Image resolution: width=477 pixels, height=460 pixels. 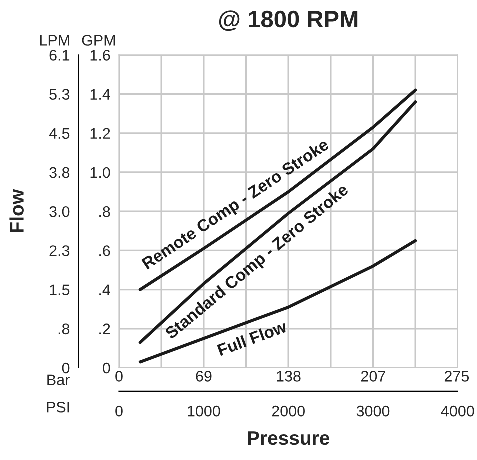 What do you see at coordinates (60, 290) in the screenshot?
I see `y-tick-label: 1.5` at bounding box center [60, 290].